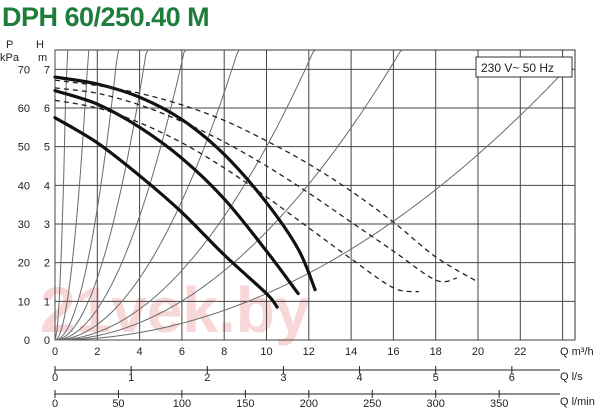 The width and height of the screenshot is (600, 414). What do you see at coordinates (393, 352) in the screenshot?
I see `x-tick-m3h: 16` at bounding box center [393, 352].